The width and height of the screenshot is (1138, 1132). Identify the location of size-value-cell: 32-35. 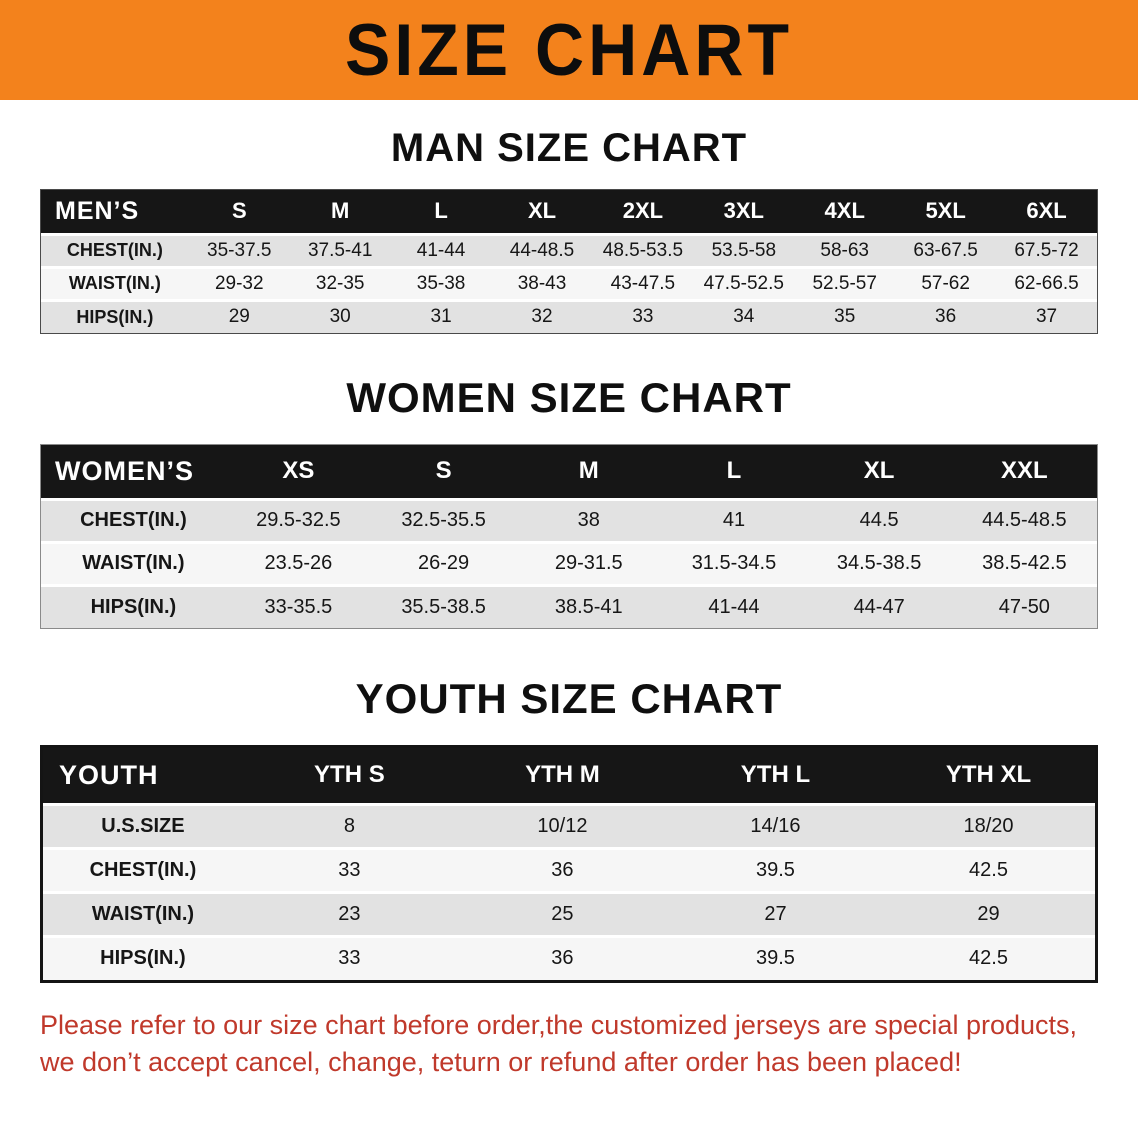
(340, 284).